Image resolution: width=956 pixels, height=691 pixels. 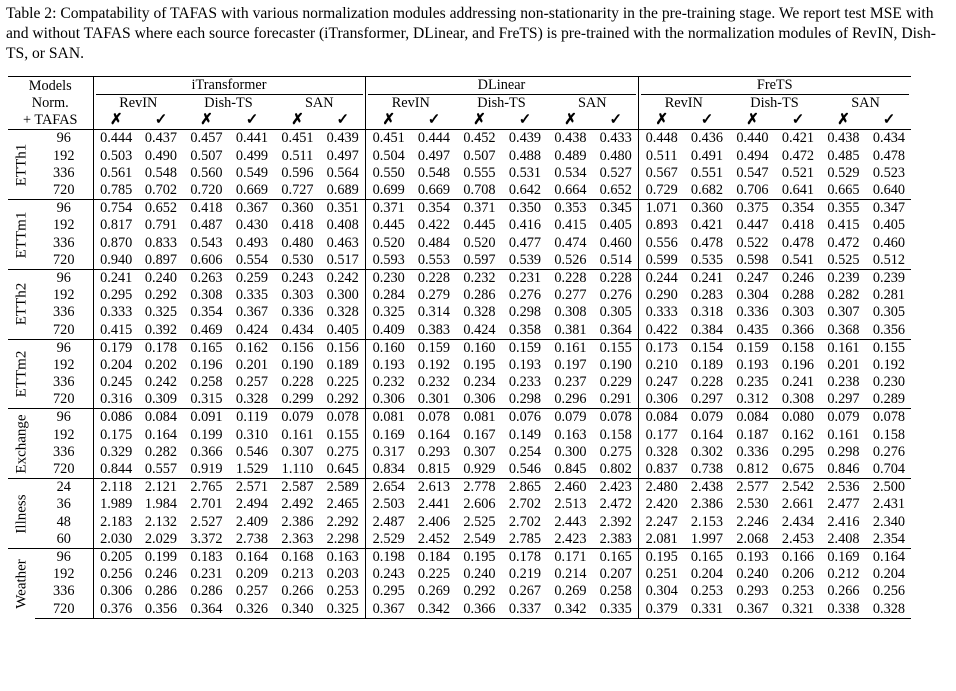 What do you see at coordinates (64, 522) in the screenshot?
I see `horizon-cell: 48` at bounding box center [64, 522].